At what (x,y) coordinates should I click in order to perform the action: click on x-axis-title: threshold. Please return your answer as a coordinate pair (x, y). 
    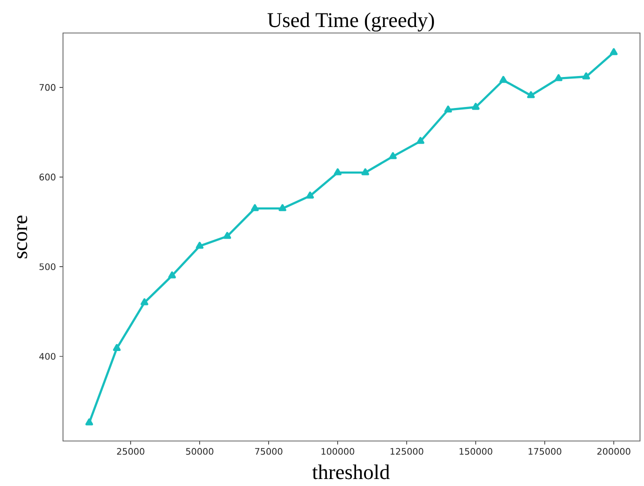
    Looking at the image, I should click on (351, 472).